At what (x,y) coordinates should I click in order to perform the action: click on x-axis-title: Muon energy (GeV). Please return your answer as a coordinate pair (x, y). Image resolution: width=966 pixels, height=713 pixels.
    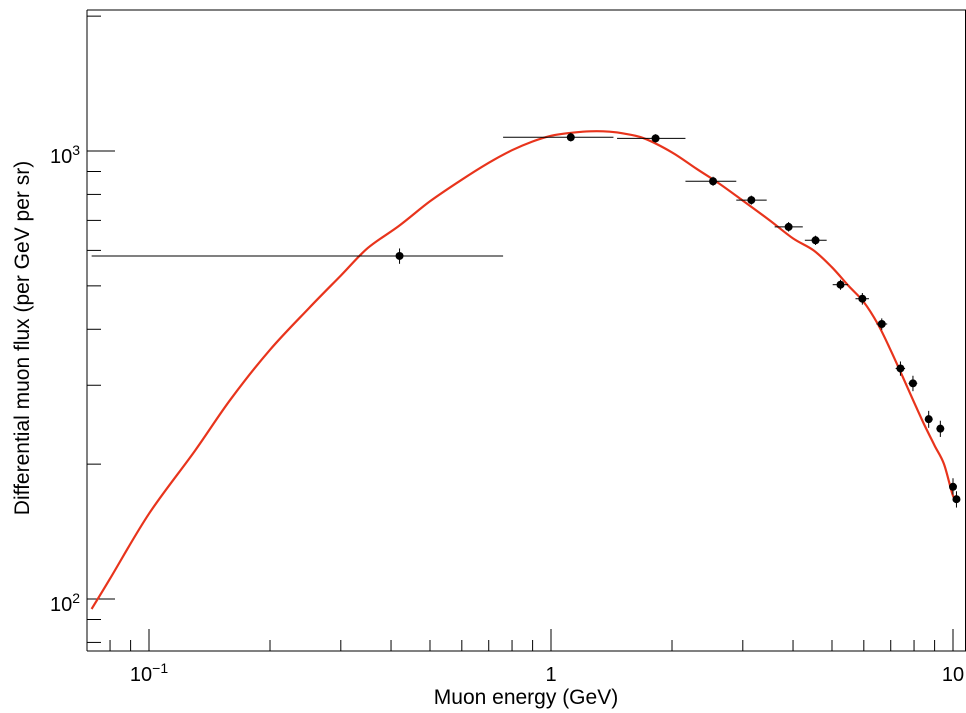
    Looking at the image, I should click on (526, 697).